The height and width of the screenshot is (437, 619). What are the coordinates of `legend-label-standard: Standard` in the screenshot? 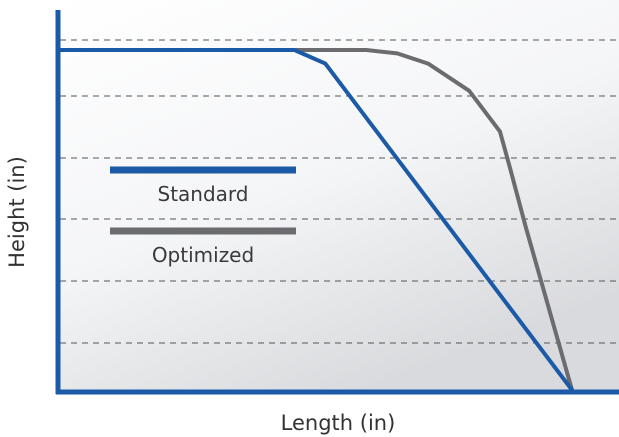 It's located at (203, 194).